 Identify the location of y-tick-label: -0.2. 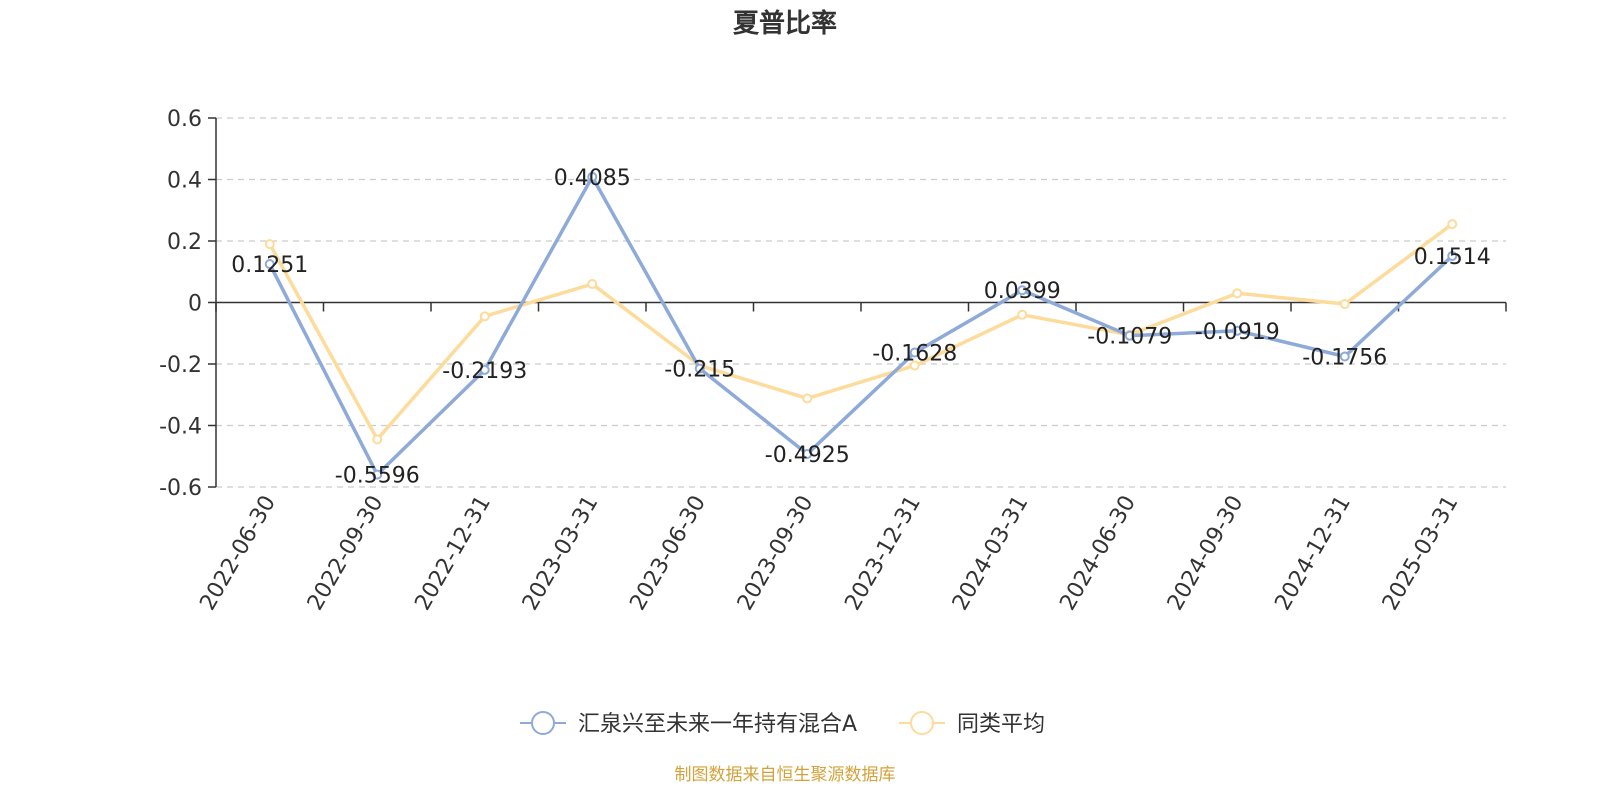
(180, 365).